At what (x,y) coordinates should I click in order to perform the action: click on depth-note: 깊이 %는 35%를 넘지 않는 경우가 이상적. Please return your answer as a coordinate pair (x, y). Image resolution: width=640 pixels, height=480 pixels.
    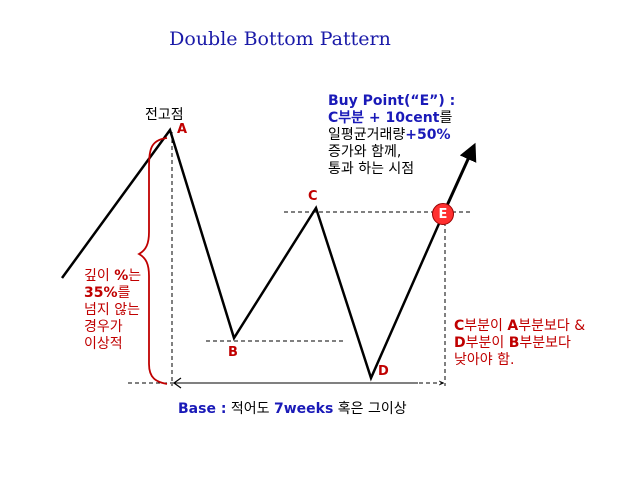
    Looking at the image, I should click on (112, 310).